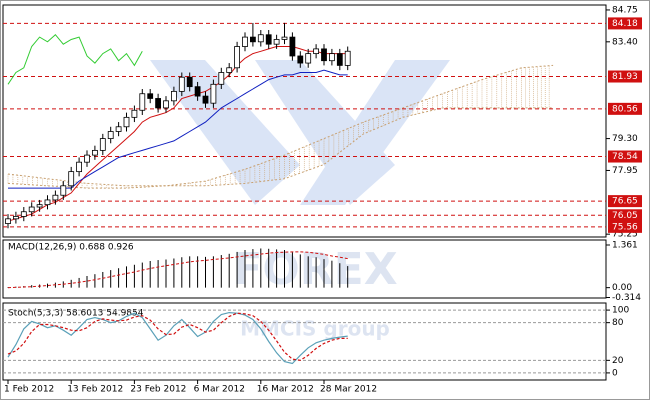  What do you see at coordinates (625, 42) in the screenshot?
I see `y-tick-label: 83.40` at bounding box center [625, 42].